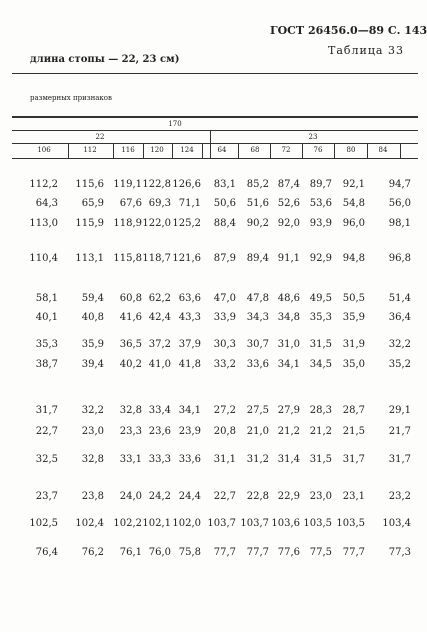 This screenshot has width=427, height=632. What do you see at coordinates (320, 344) in the screenshot?
I see `cell: 31,5` at bounding box center [320, 344].